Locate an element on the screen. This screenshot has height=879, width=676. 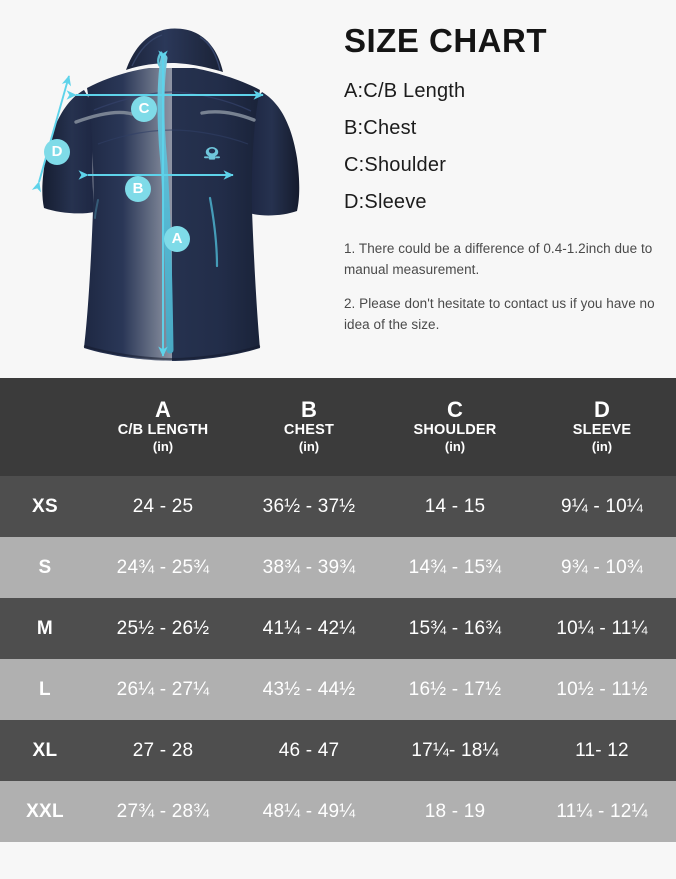
header-letter-a: A is located at coordinates (163, 410).